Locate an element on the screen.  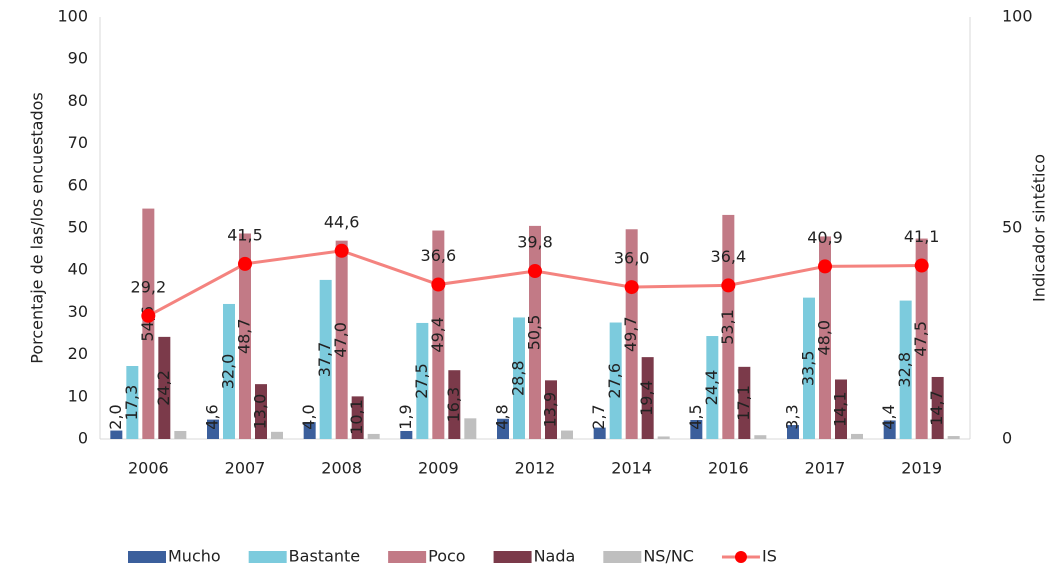
legend-label: Mucho is located at coordinates (194, 556).